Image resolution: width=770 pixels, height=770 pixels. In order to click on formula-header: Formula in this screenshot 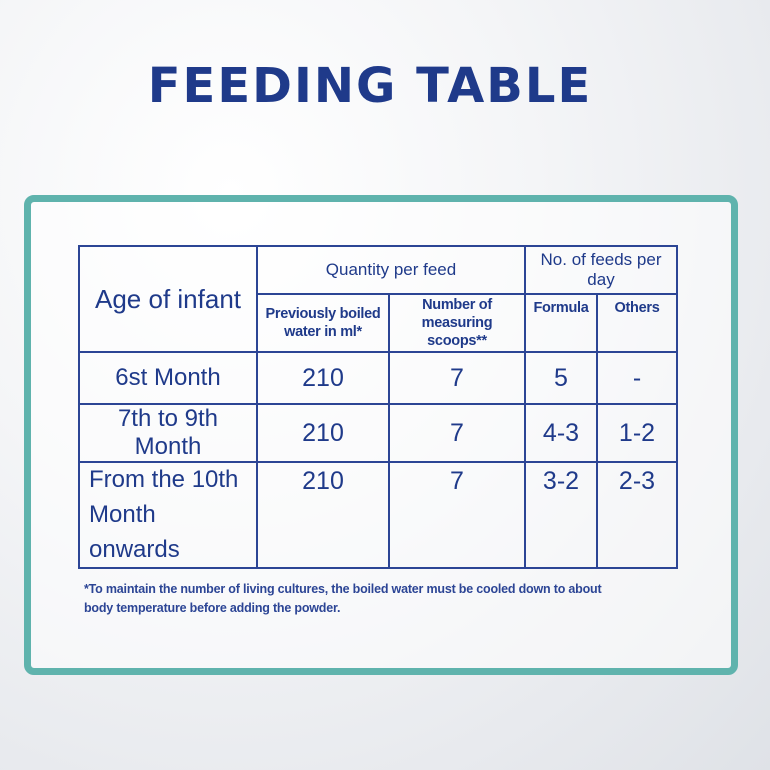, I will do `click(561, 323)`.